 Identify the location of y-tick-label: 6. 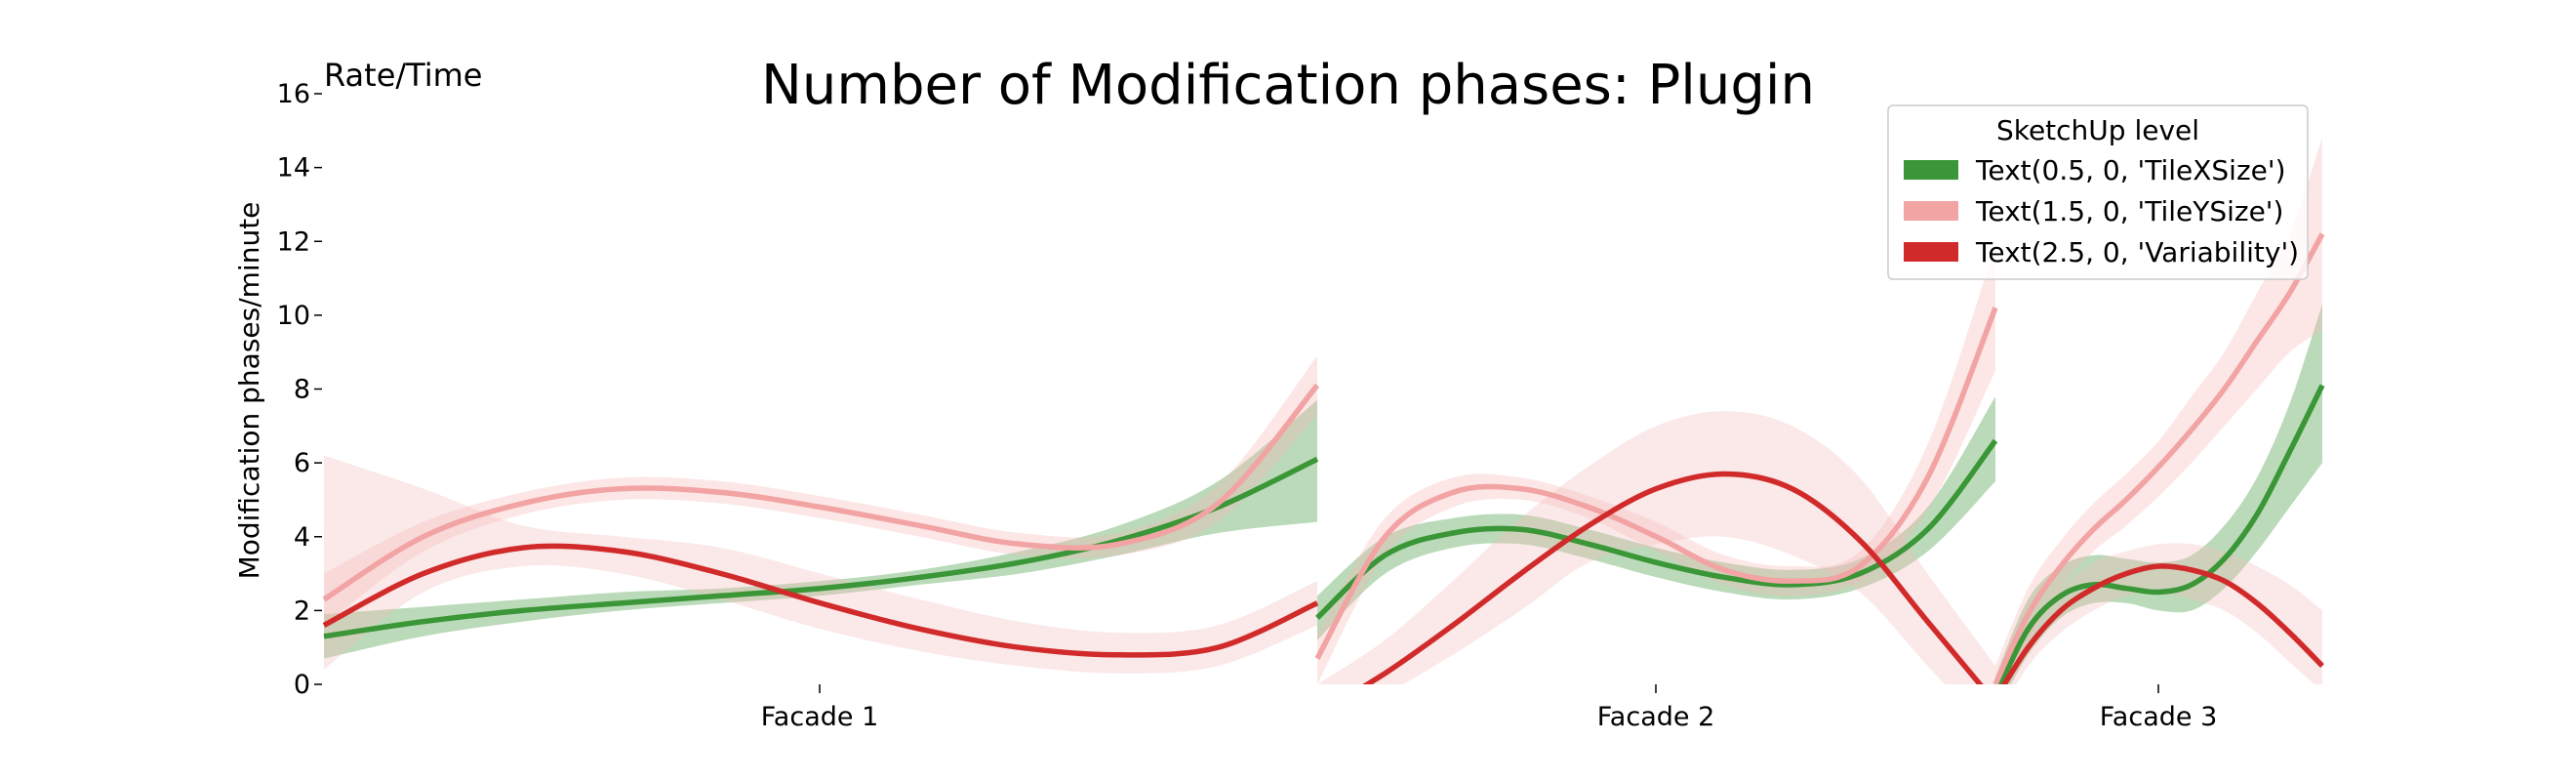
(302, 463).